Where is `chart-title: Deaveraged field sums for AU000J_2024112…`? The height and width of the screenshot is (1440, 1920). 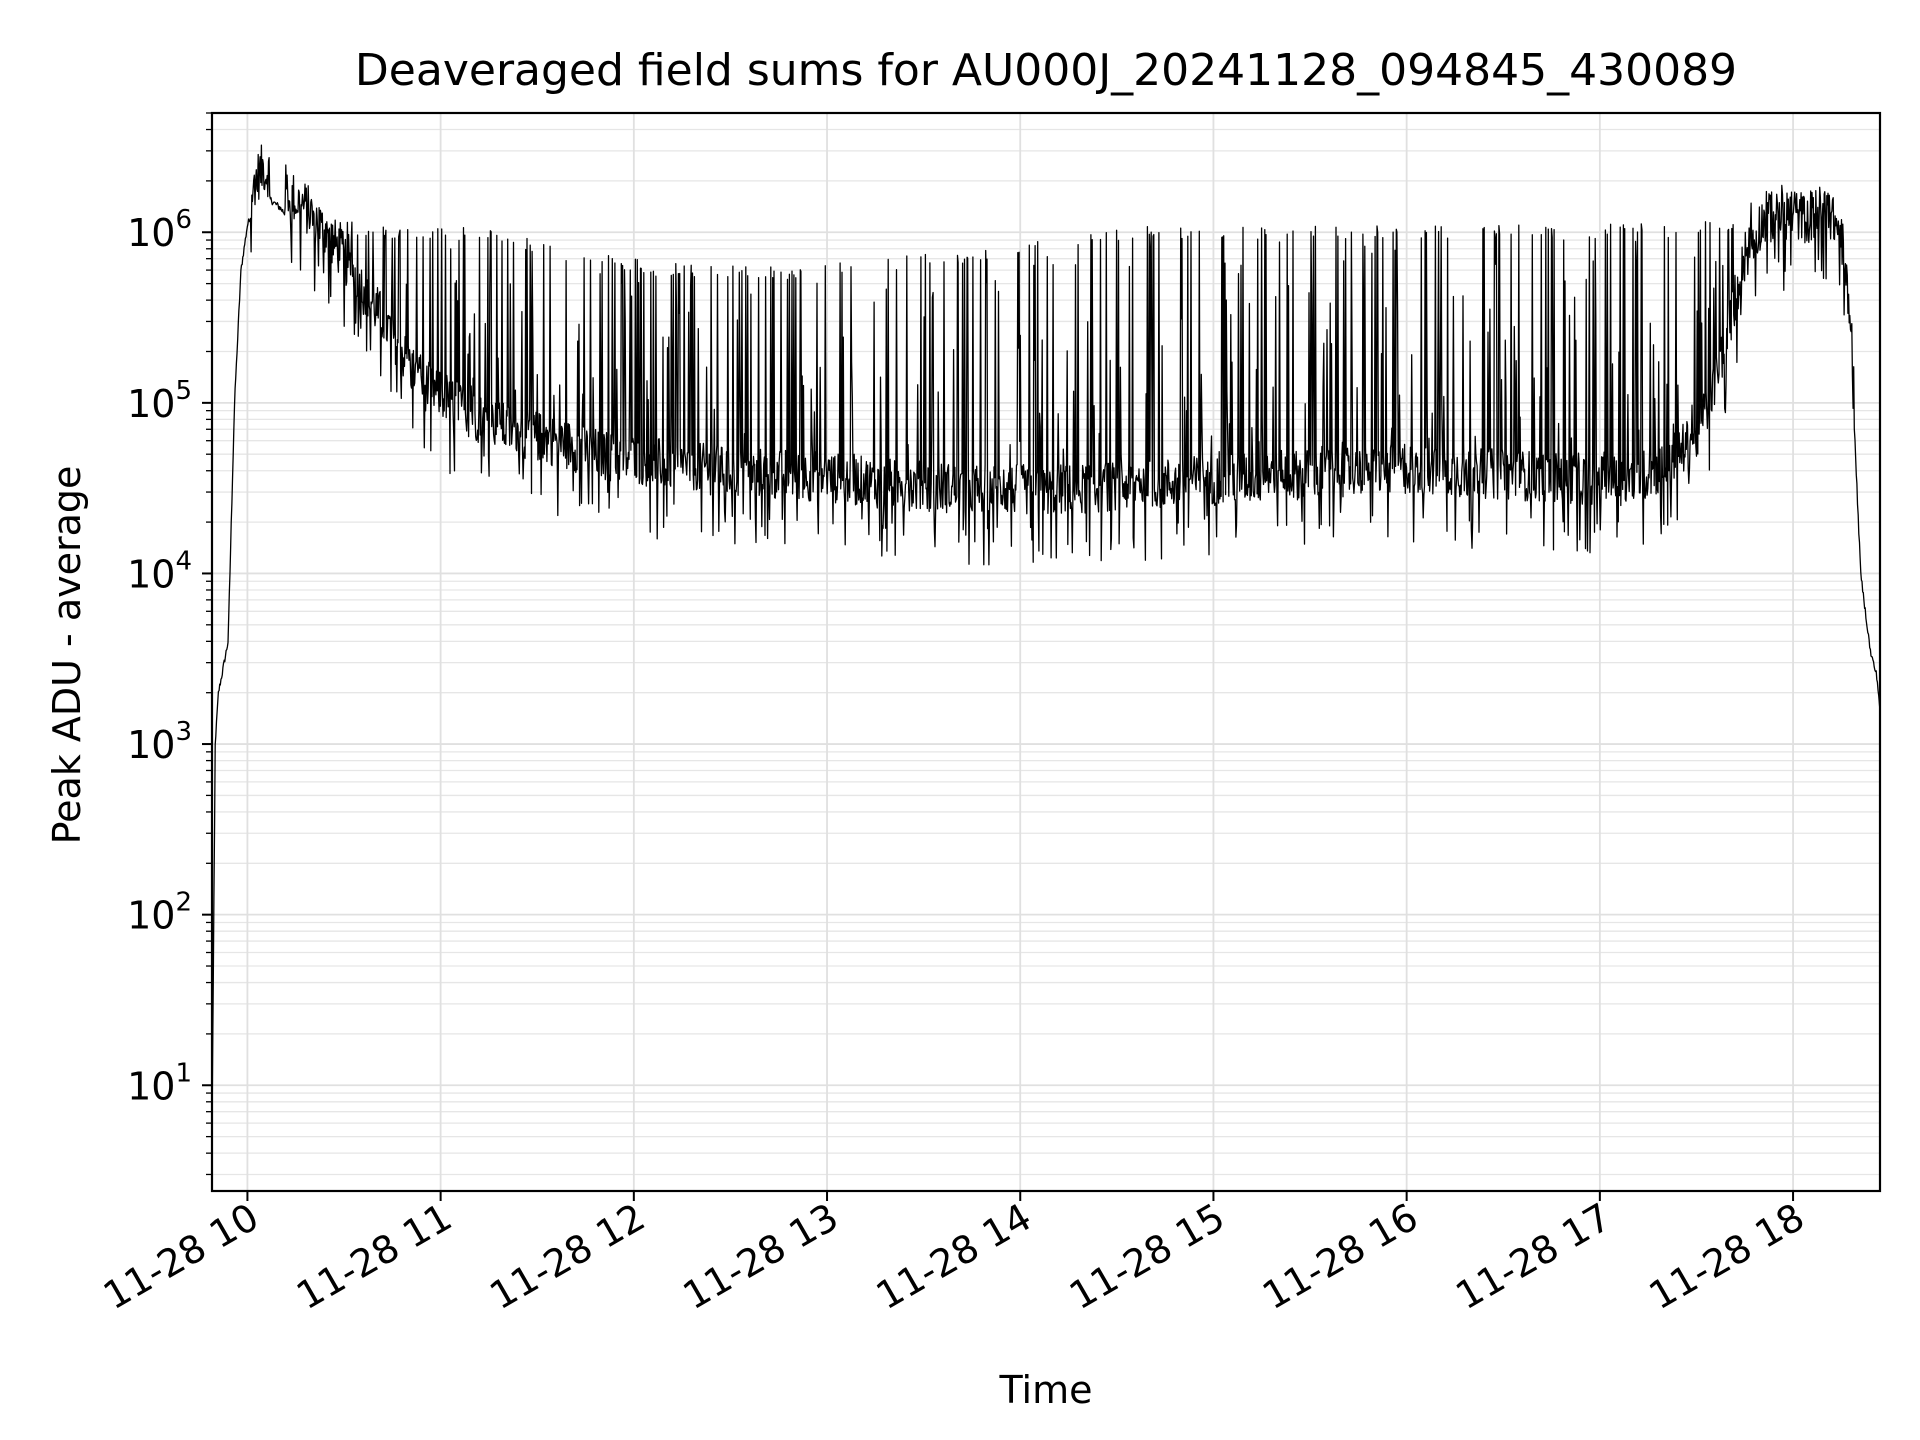
chart-title: Deaveraged field sums for AU000J_2024112… is located at coordinates (1046, 70).